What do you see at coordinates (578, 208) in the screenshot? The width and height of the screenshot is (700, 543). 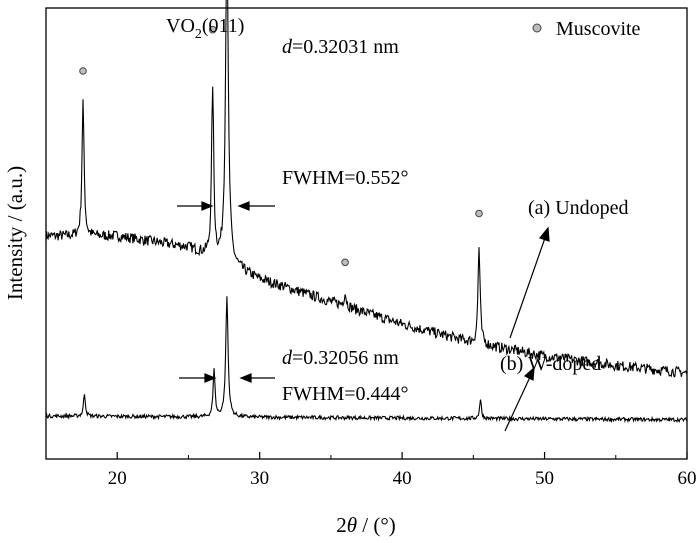 I see `series-label-undoped: (a) Undoped` at bounding box center [578, 208].